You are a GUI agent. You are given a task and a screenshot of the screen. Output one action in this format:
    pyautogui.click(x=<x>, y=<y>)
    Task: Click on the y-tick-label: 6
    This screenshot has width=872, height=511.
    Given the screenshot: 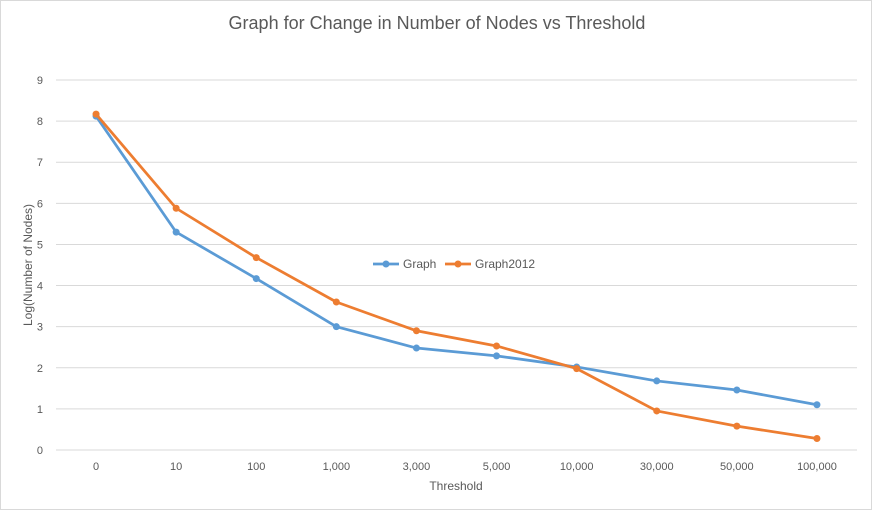 What is the action you would take?
    pyautogui.click(x=40, y=204)
    